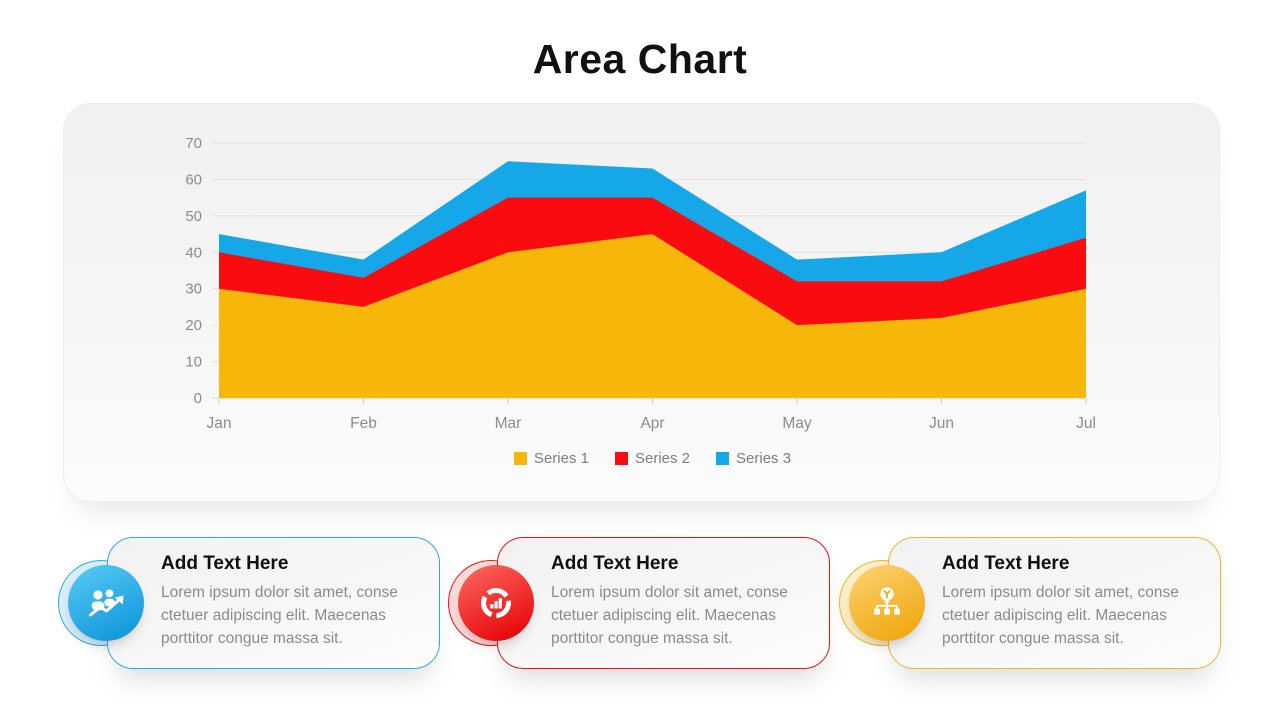  I want to click on page-title: Area Chart, so click(640, 59).